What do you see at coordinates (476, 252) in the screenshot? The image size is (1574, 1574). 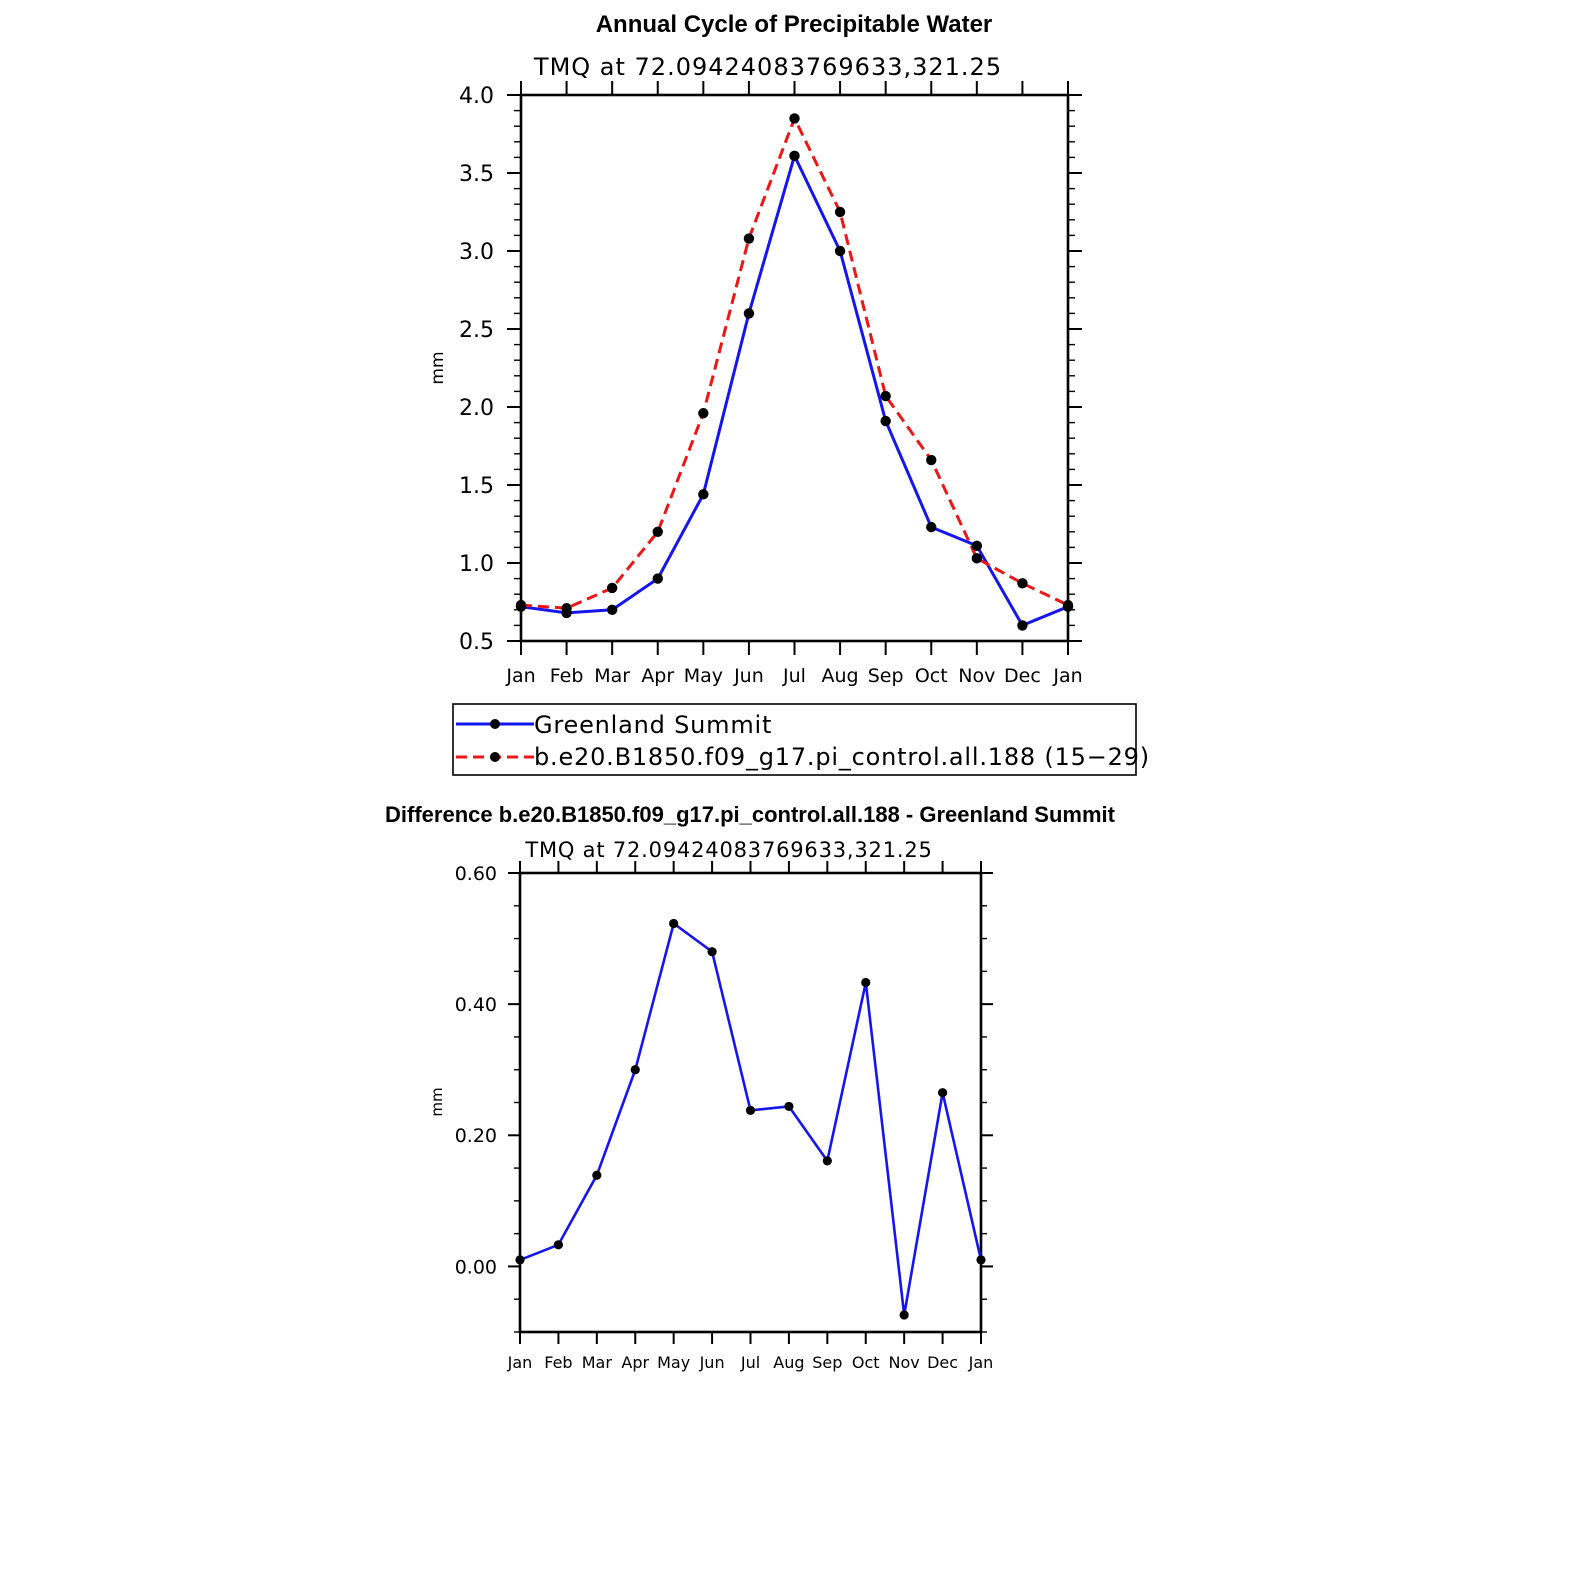 I see `y-tick-label: 3.0` at bounding box center [476, 252].